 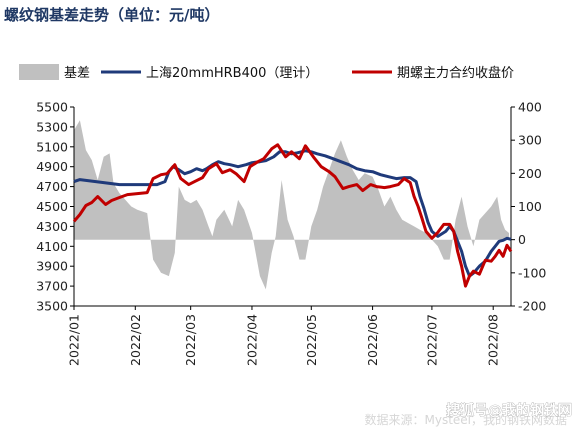 I want to click on left-tick-label: 4100, so click(x=52, y=246).